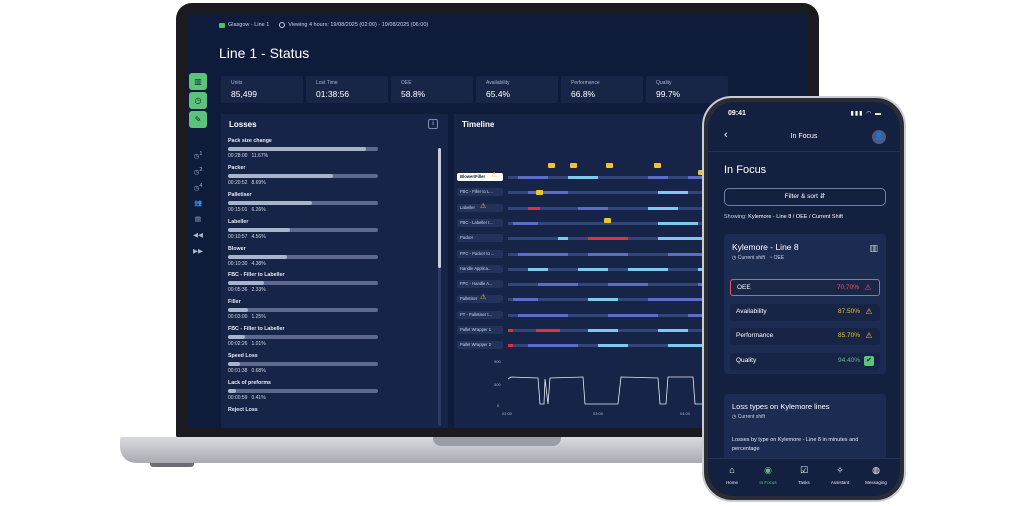  I want to click on timeline-row-label: Pallet Wrapper 1, so click(480, 330).